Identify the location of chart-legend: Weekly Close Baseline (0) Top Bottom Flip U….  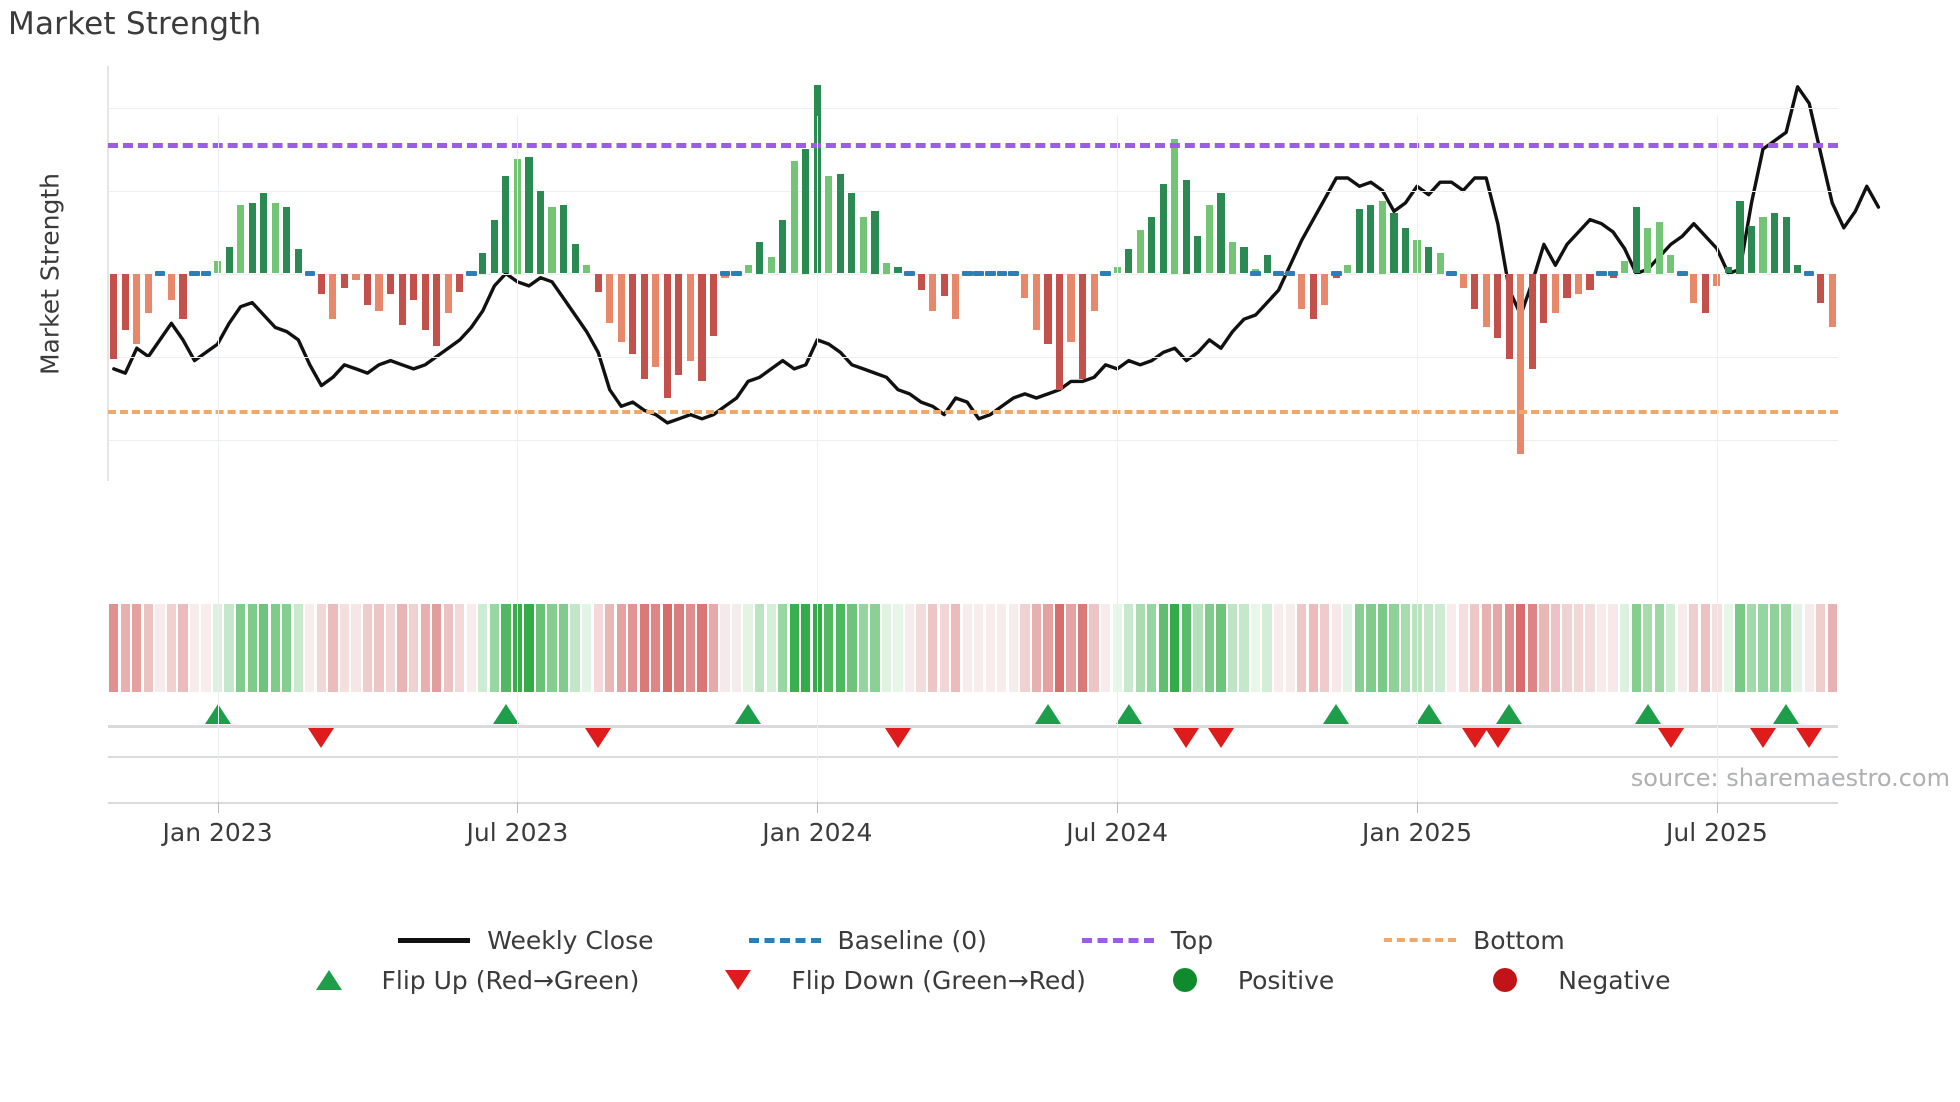
(980, 960).